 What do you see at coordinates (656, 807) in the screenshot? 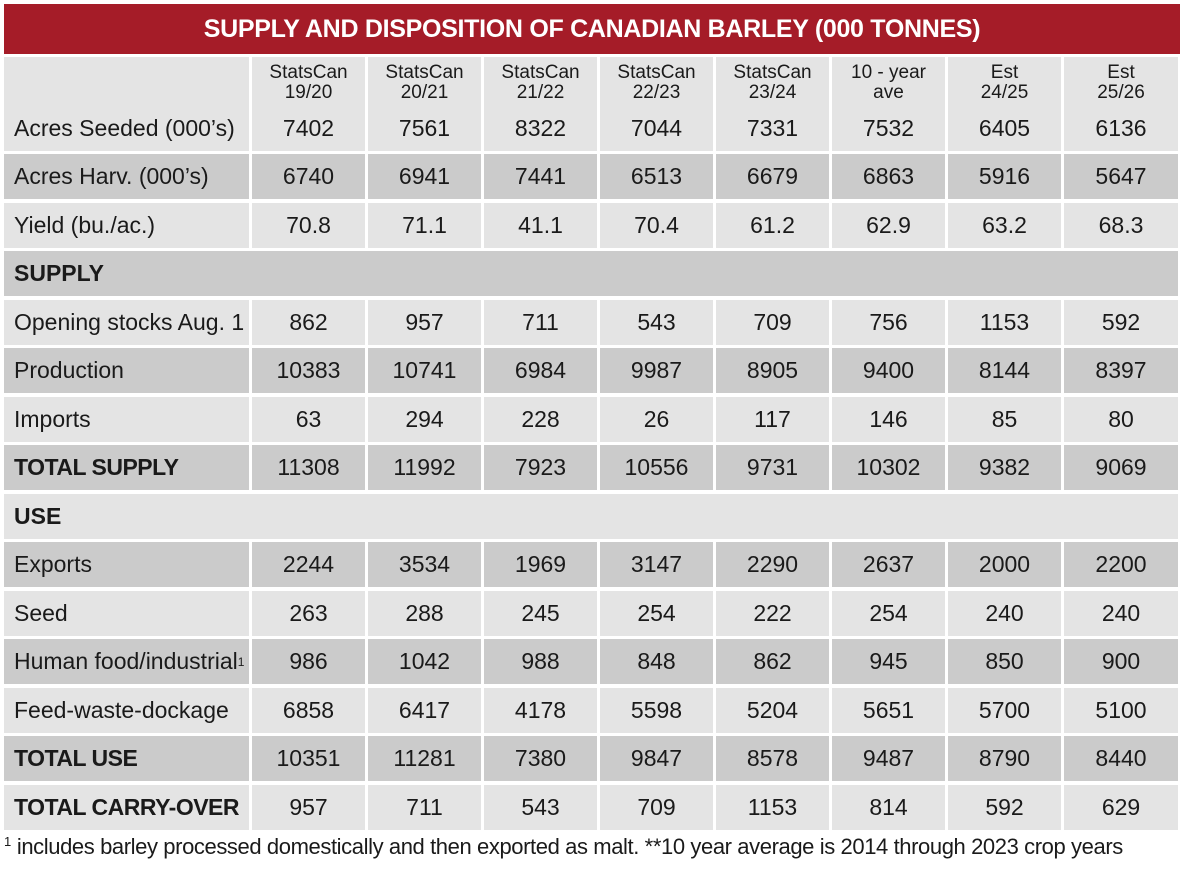
I see `table-cell: 709` at bounding box center [656, 807].